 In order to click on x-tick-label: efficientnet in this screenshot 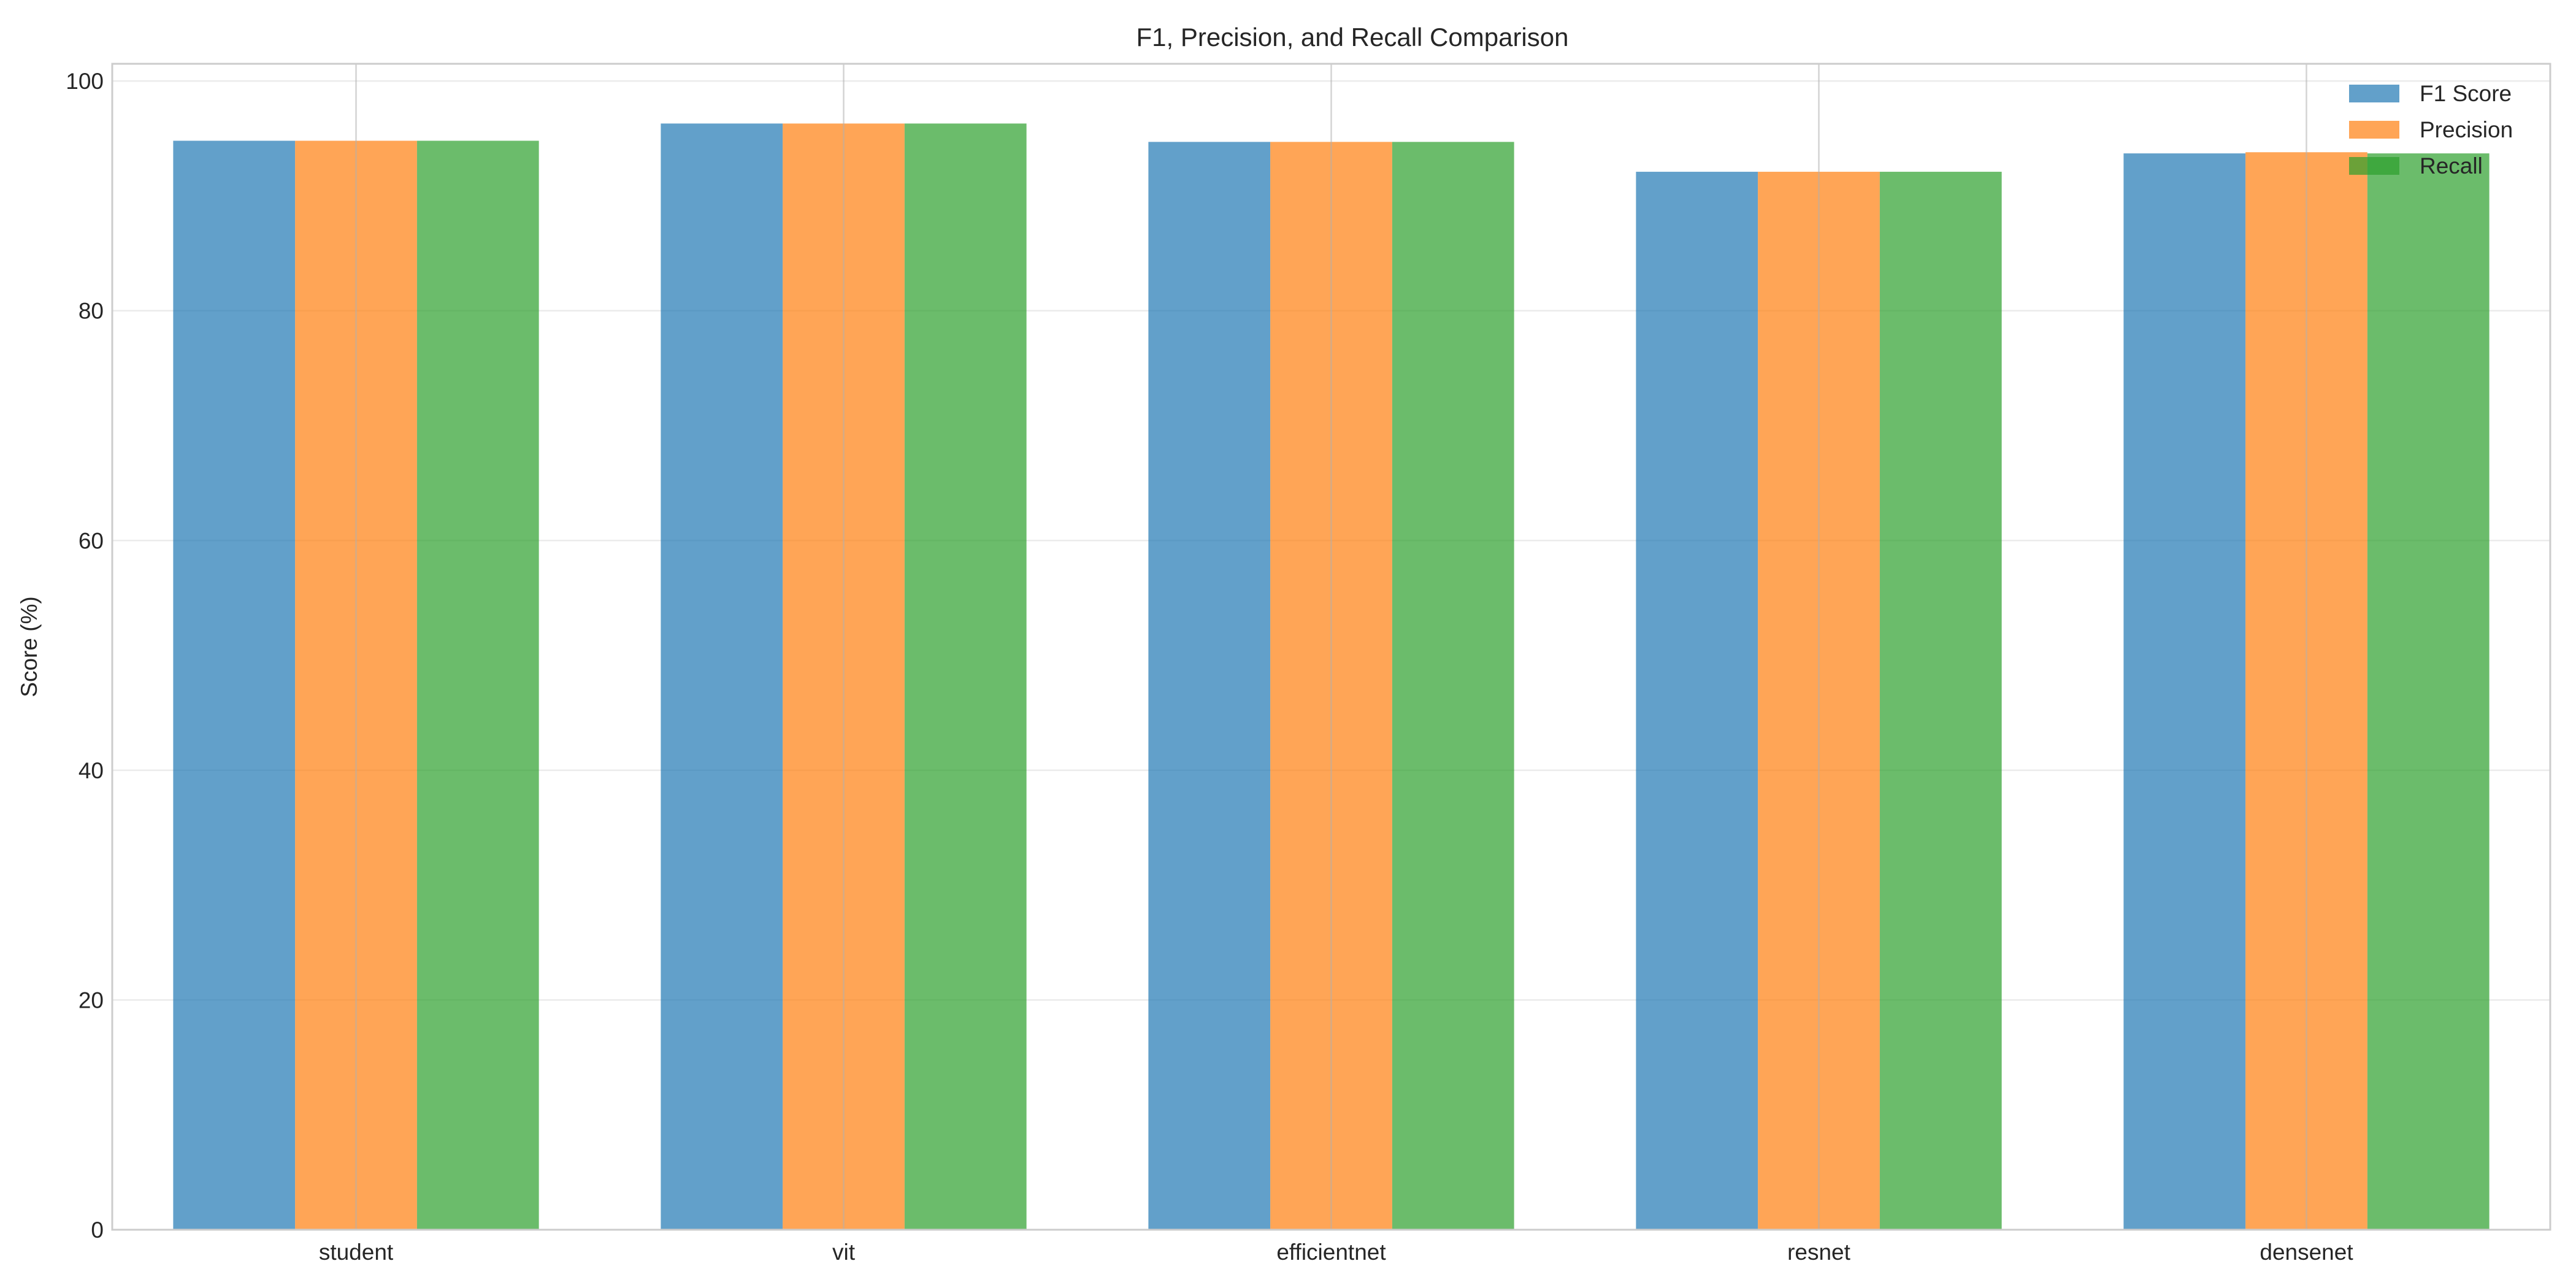, I will do `click(1331, 1252)`.